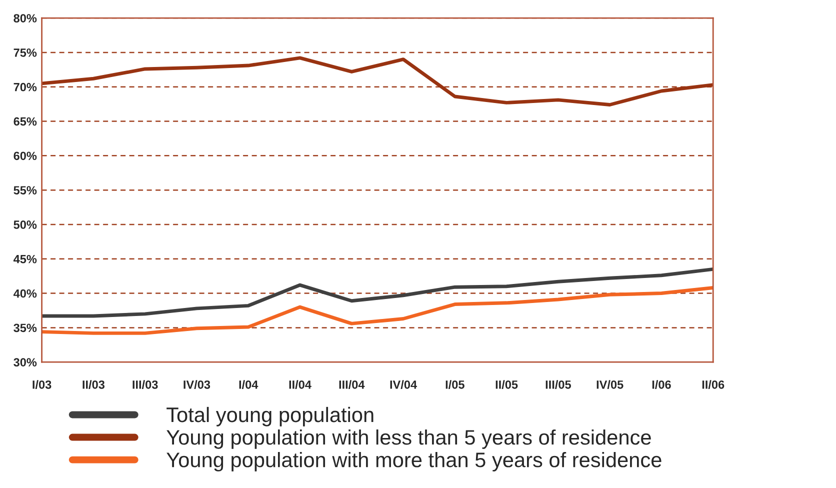  What do you see at coordinates (93, 384) in the screenshot?
I see `x-tick-label: II/03` at bounding box center [93, 384].